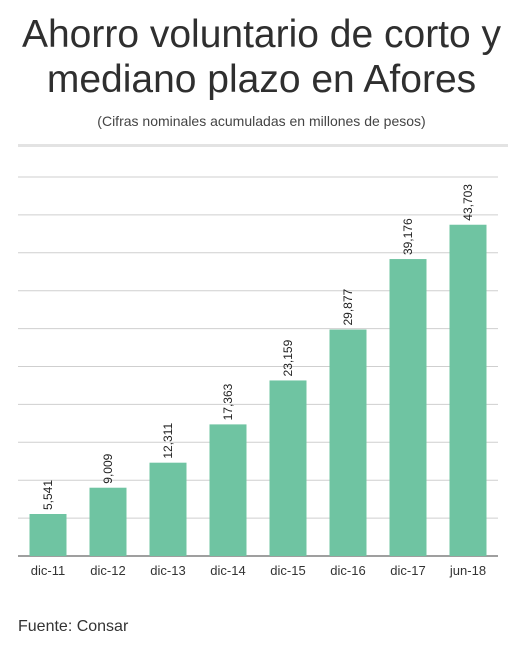 The image size is (523, 647). Describe the element at coordinates (347, 570) in the screenshot. I see `x-tick-label: dic-16` at that location.